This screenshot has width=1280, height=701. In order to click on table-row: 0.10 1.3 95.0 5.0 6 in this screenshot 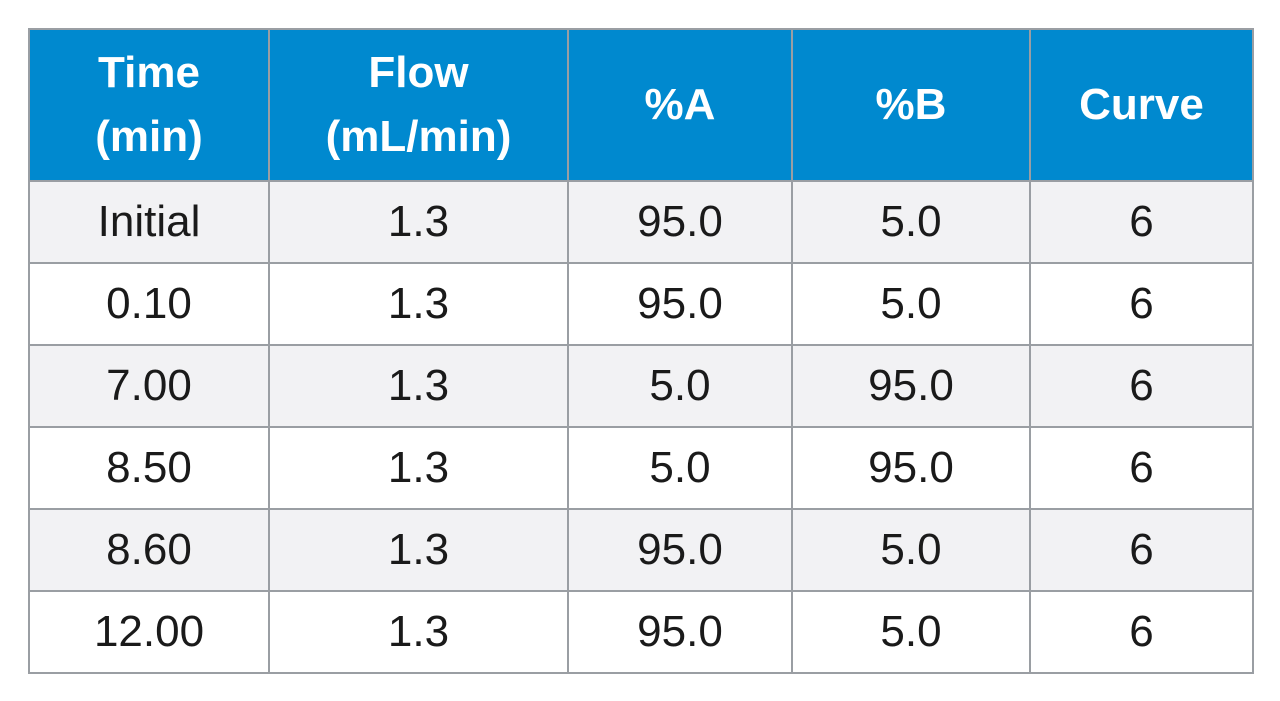, I will do `click(641, 304)`.